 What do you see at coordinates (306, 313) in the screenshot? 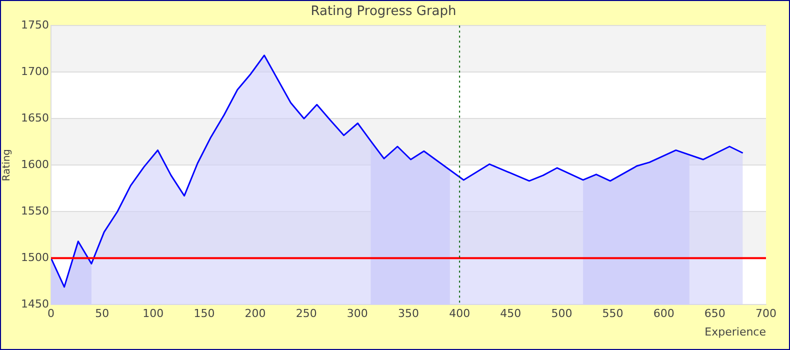
I see `x-tick-label: 250` at bounding box center [306, 313].